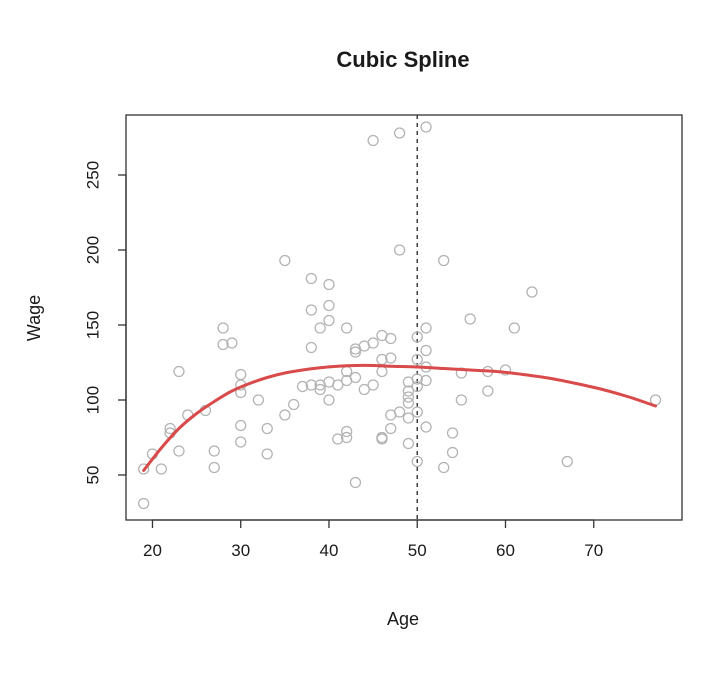 The image size is (727, 674). What do you see at coordinates (92, 250) in the screenshot?
I see `y-tick-label: 200` at bounding box center [92, 250].